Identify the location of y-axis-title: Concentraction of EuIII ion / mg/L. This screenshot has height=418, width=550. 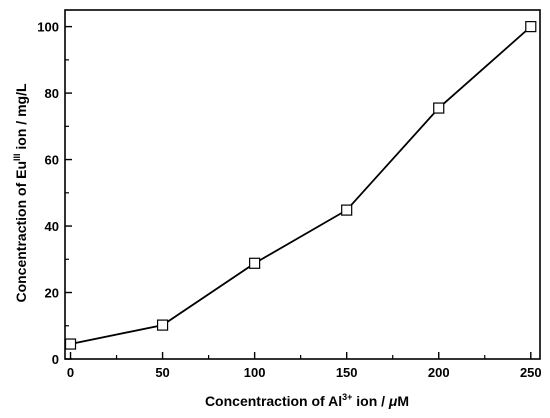
(20, 193).